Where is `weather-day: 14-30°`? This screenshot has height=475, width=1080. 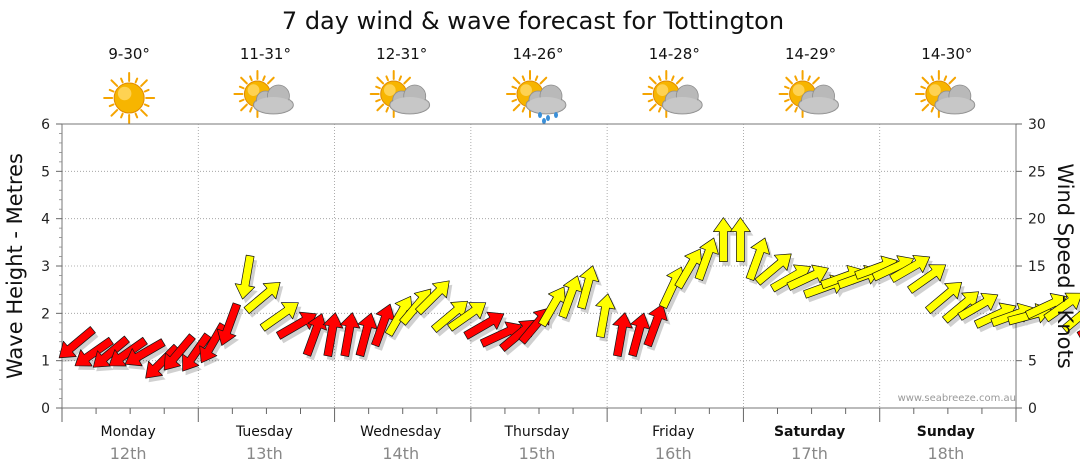
weather-day: 14-30° is located at coordinates (945, 81).